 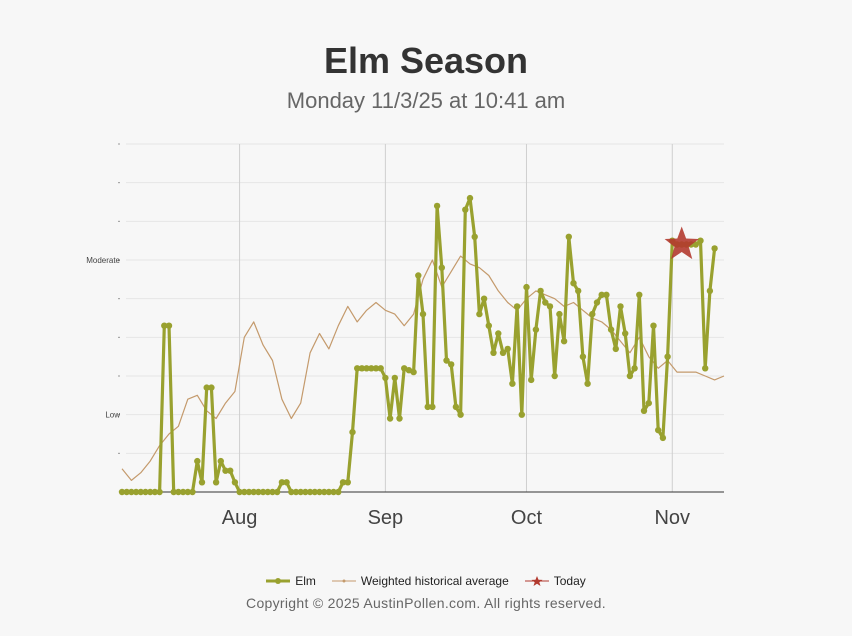 I want to click on legend-label-today: Today, so click(x=569, y=581).